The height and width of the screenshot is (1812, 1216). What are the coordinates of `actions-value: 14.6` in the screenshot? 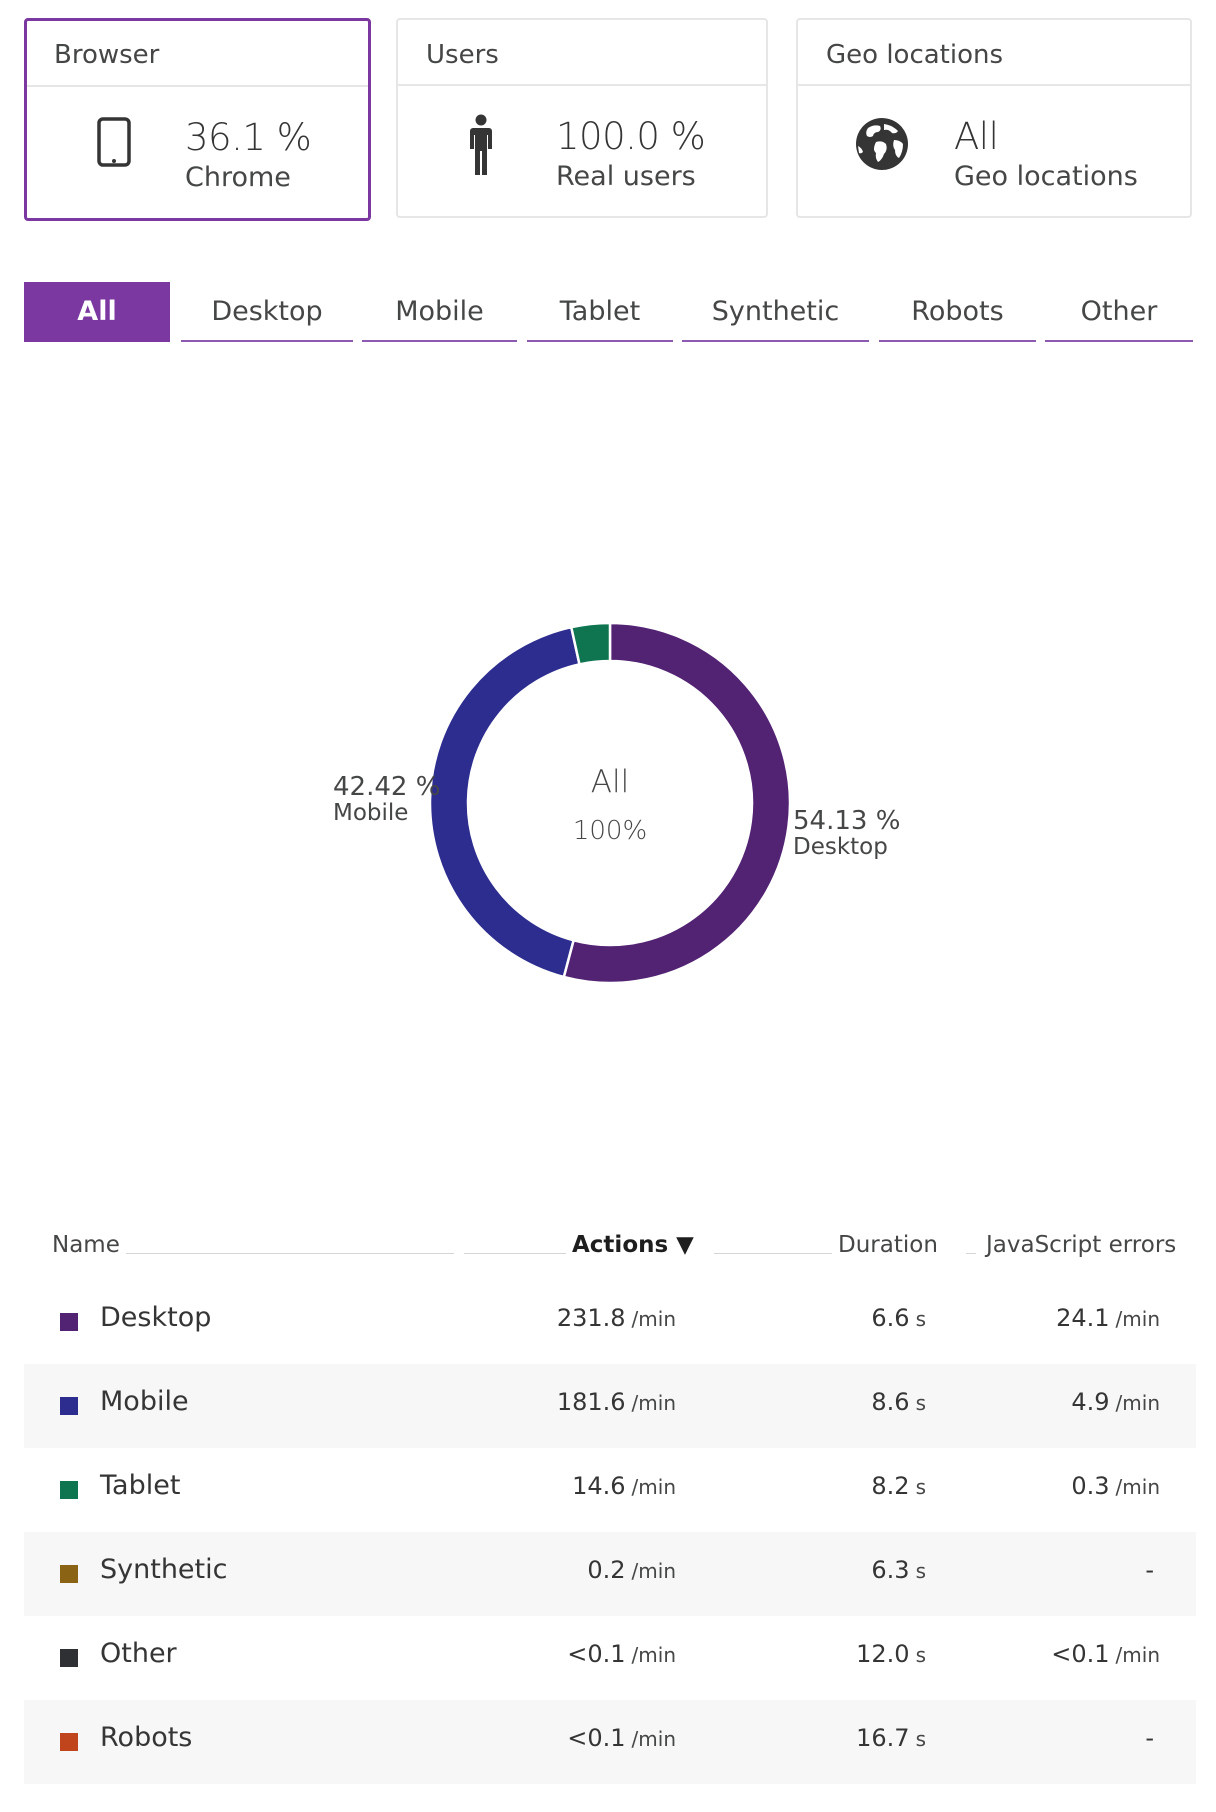 It's located at (599, 1486).